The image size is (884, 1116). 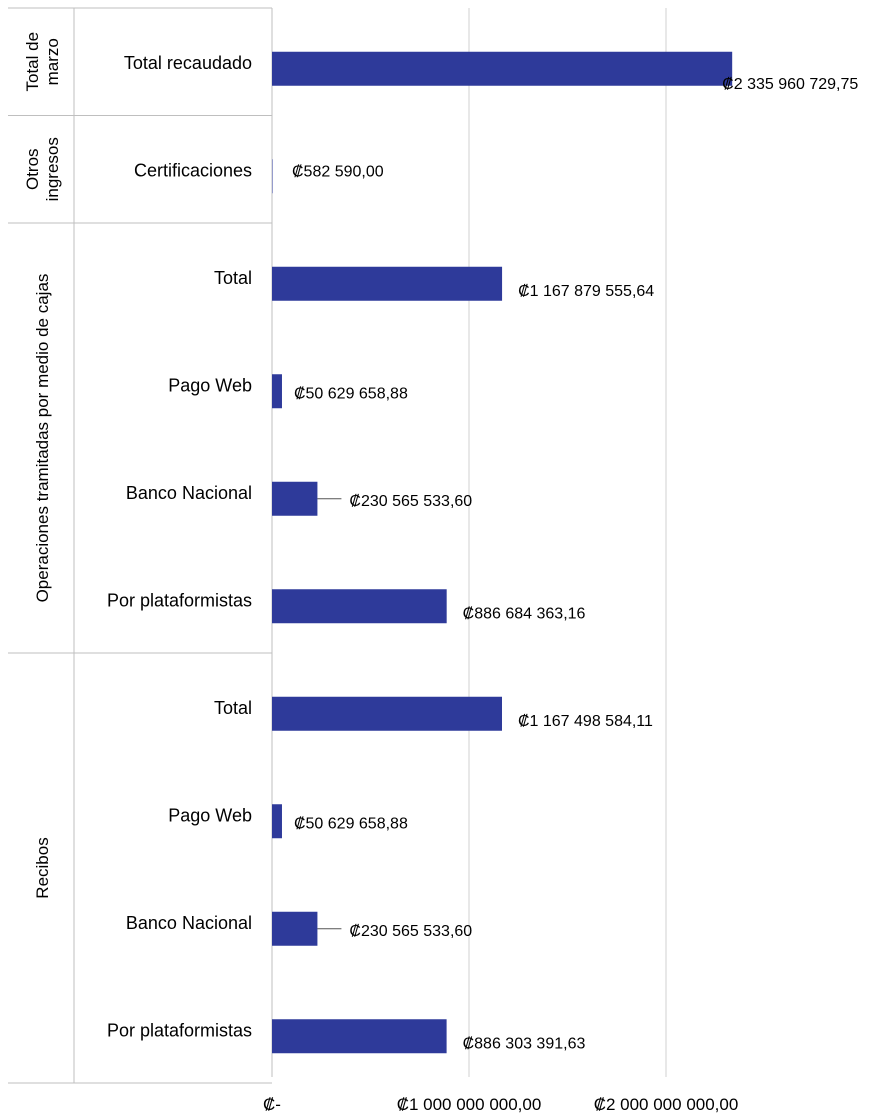 What do you see at coordinates (790, 84) in the screenshot?
I see `data-label: ₡2 335 960 729,75` at bounding box center [790, 84].